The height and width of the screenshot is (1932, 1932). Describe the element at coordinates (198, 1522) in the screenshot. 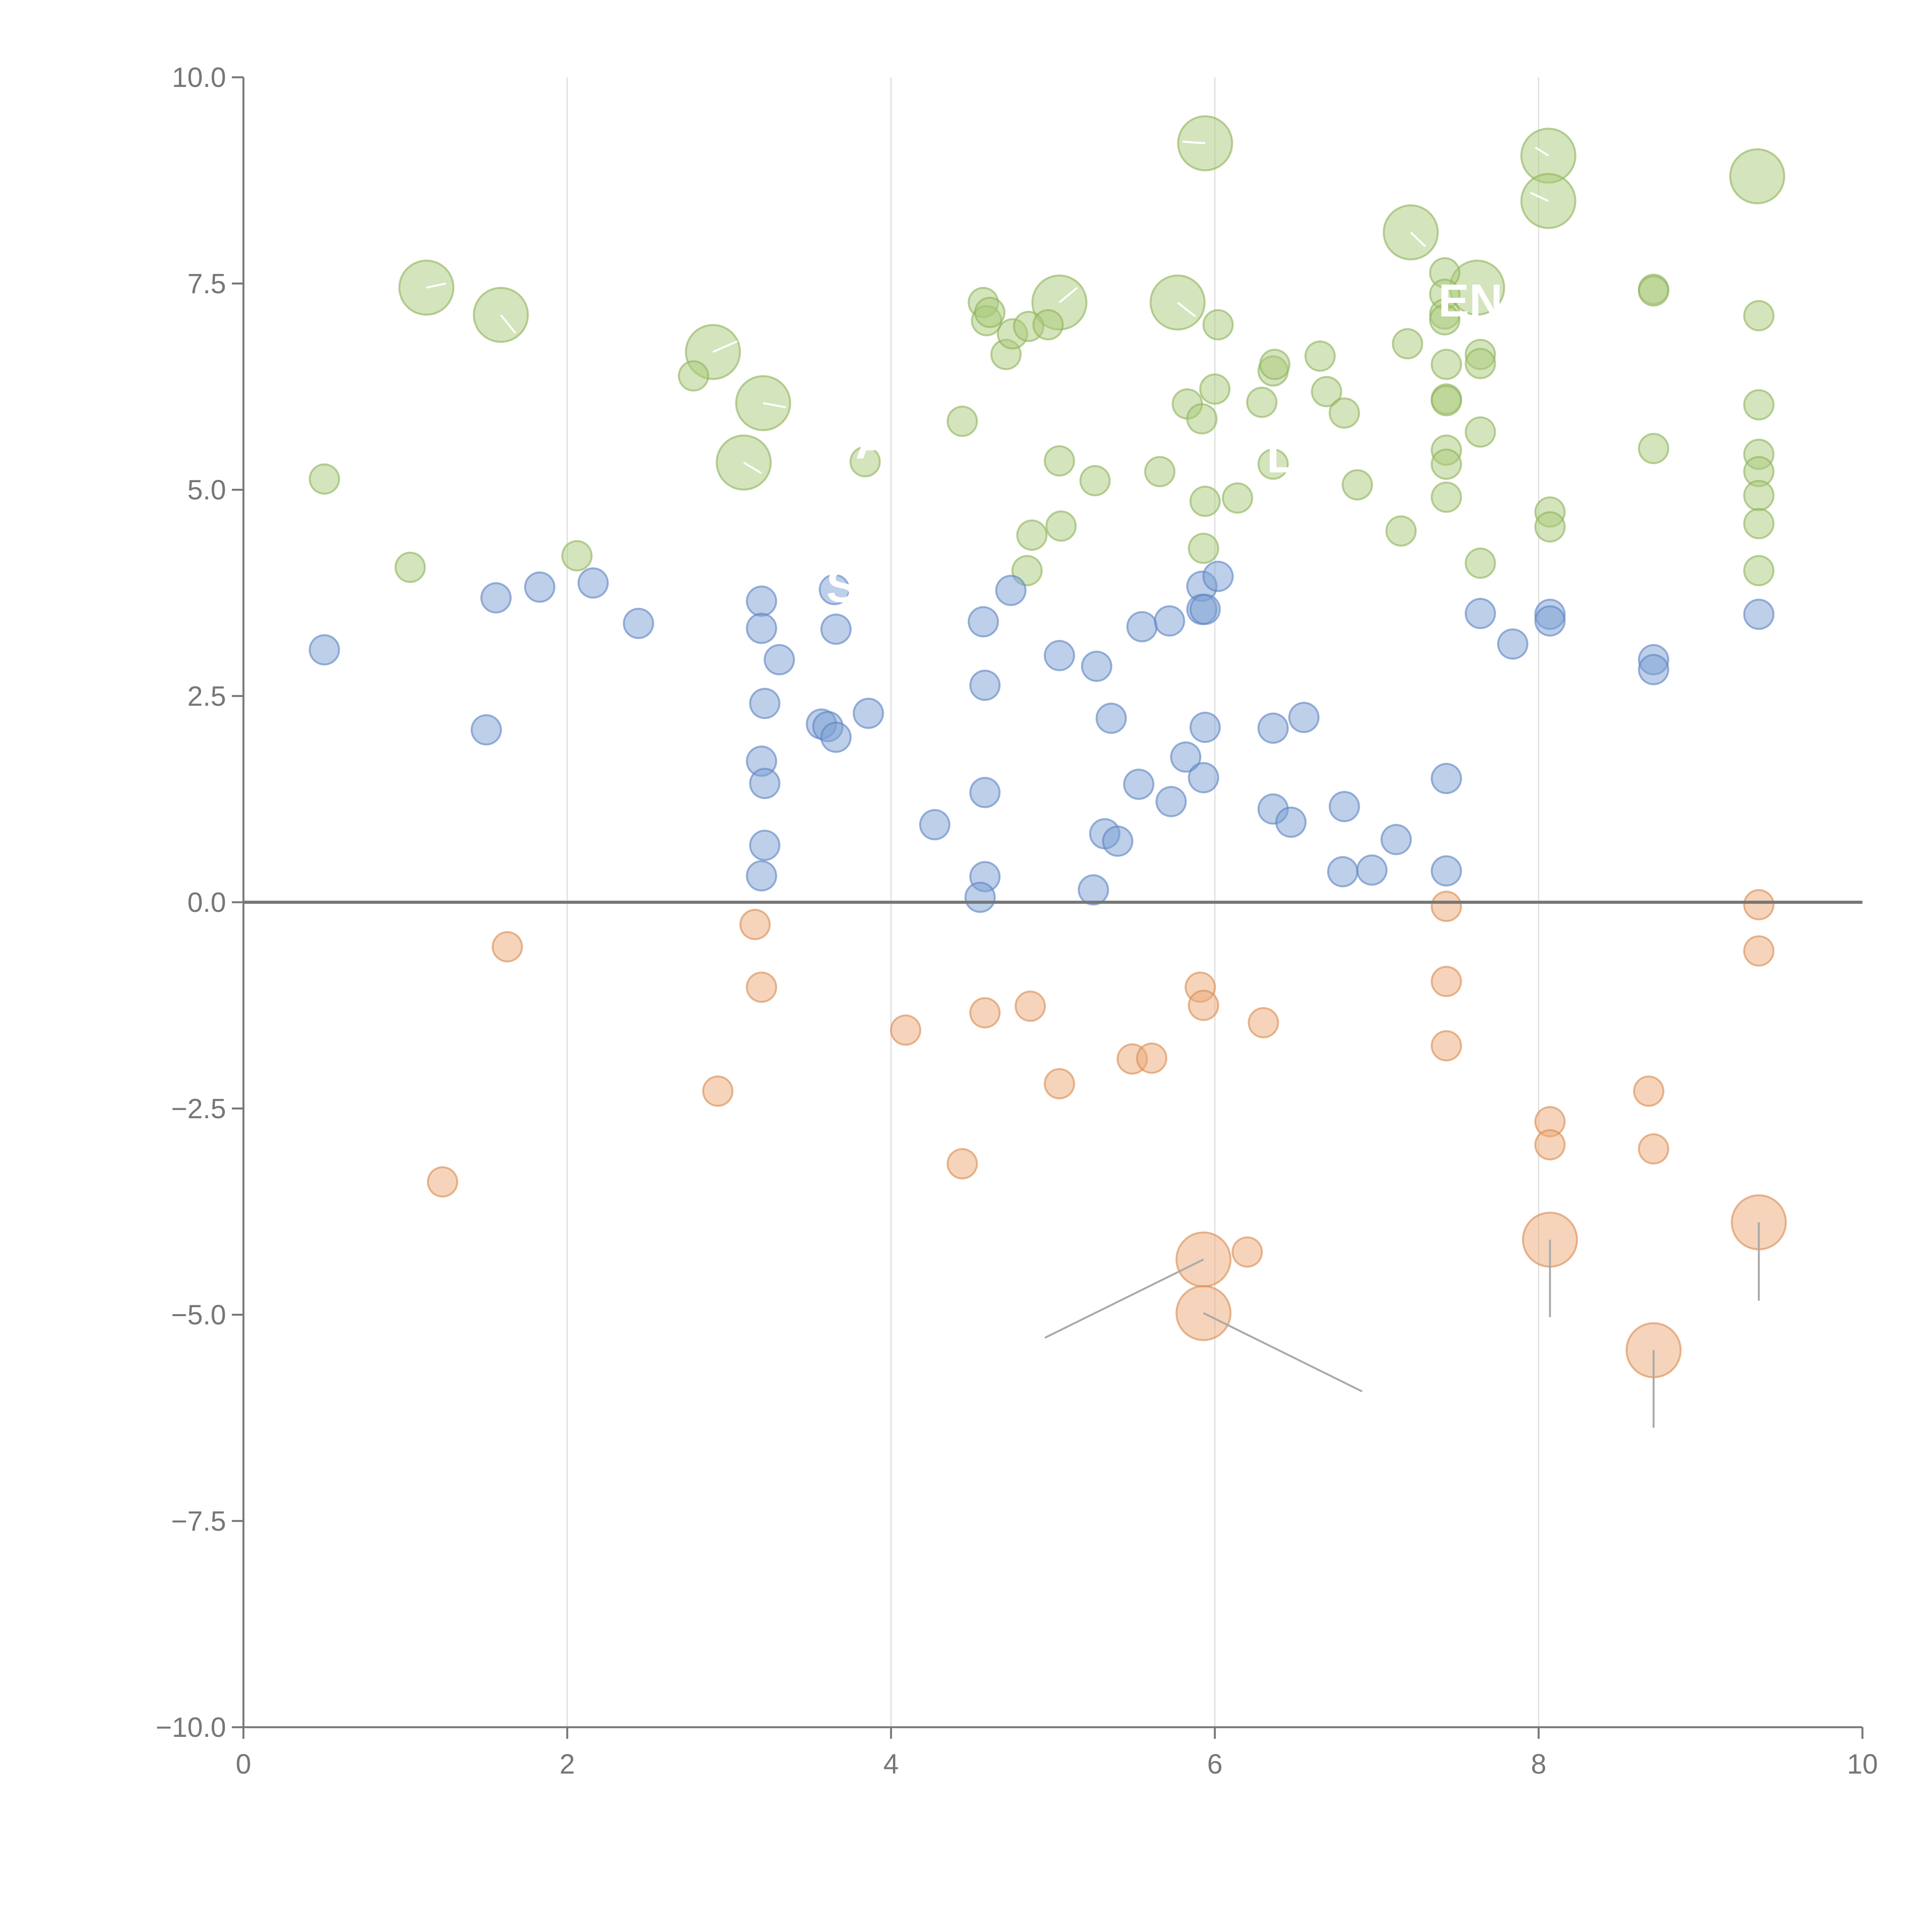

I see `y-tick-label: −7.5` at that location.